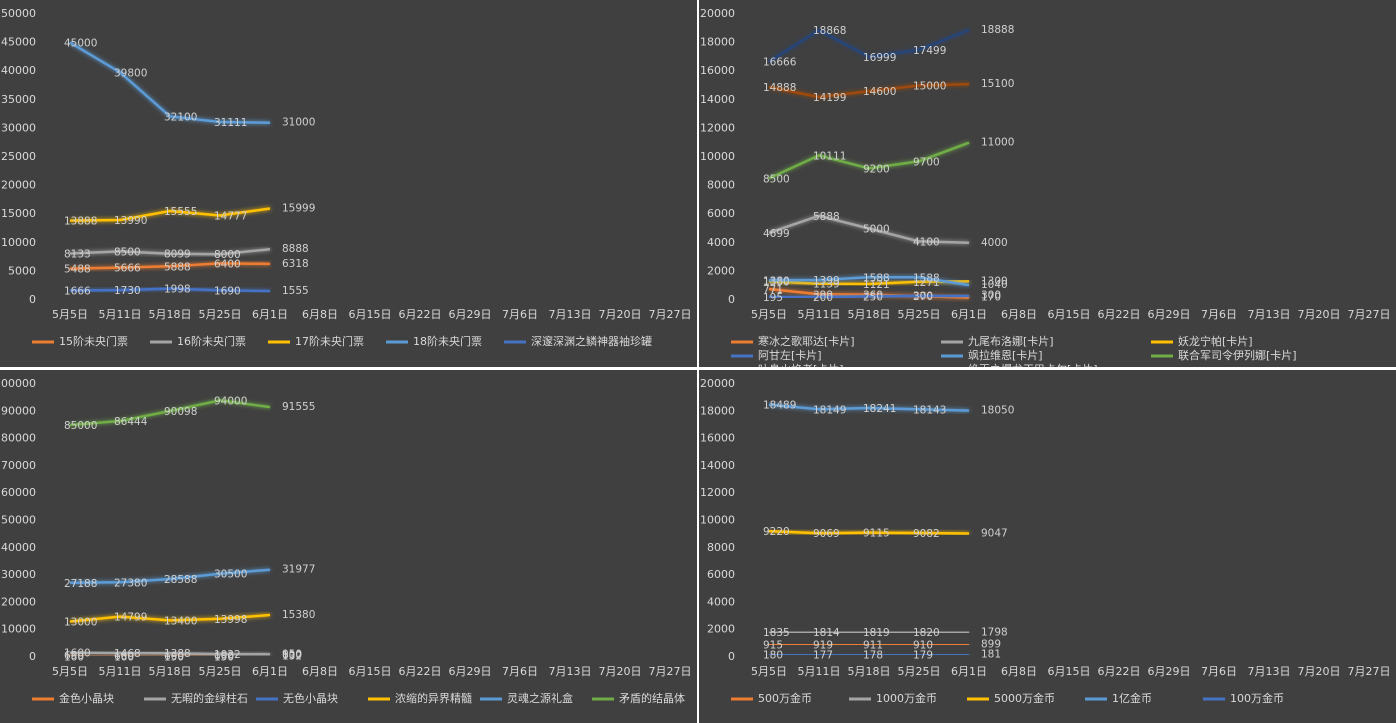  I want to click on data-label: 5000, so click(876, 230).